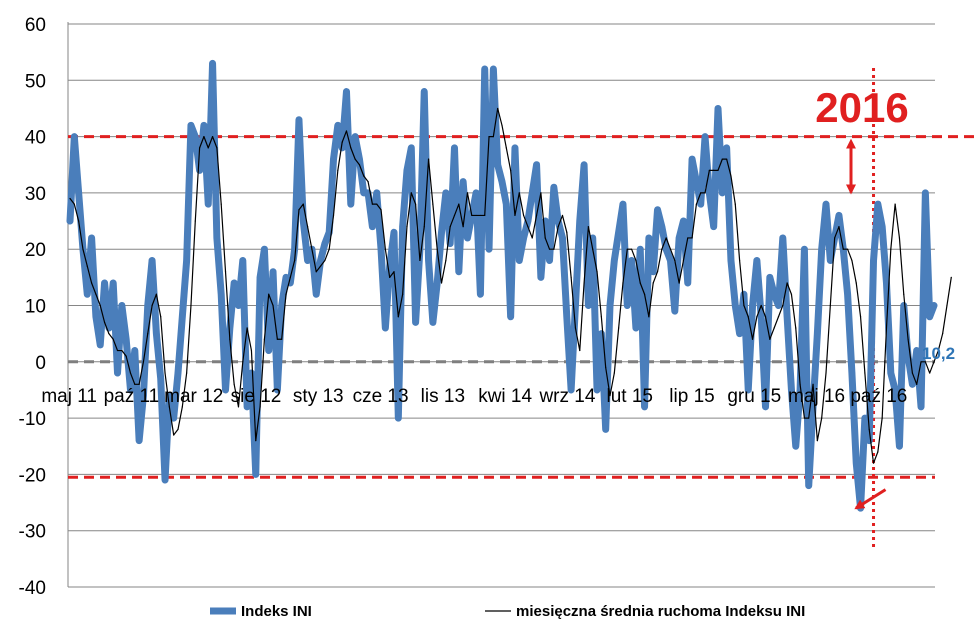 The height and width of the screenshot is (638, 977). What do you see at coordinates (35, 250) in the screenshot?
I see `y-tick-label: 20` at bounding box center [35, 250].